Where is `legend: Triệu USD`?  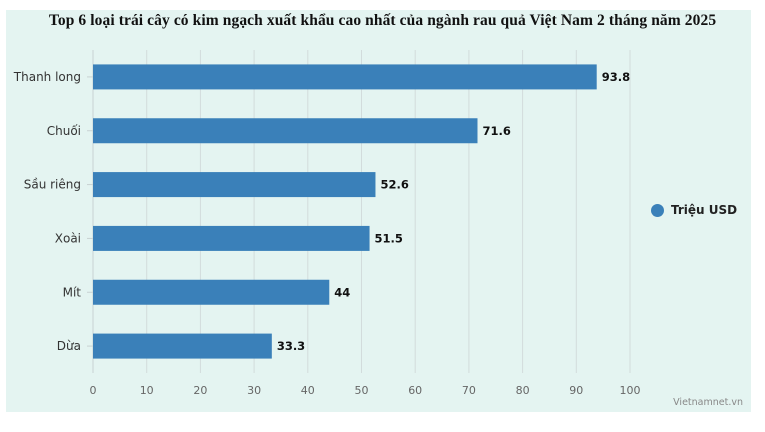
legend: Triệu USD is located at coordinates (694, 210).